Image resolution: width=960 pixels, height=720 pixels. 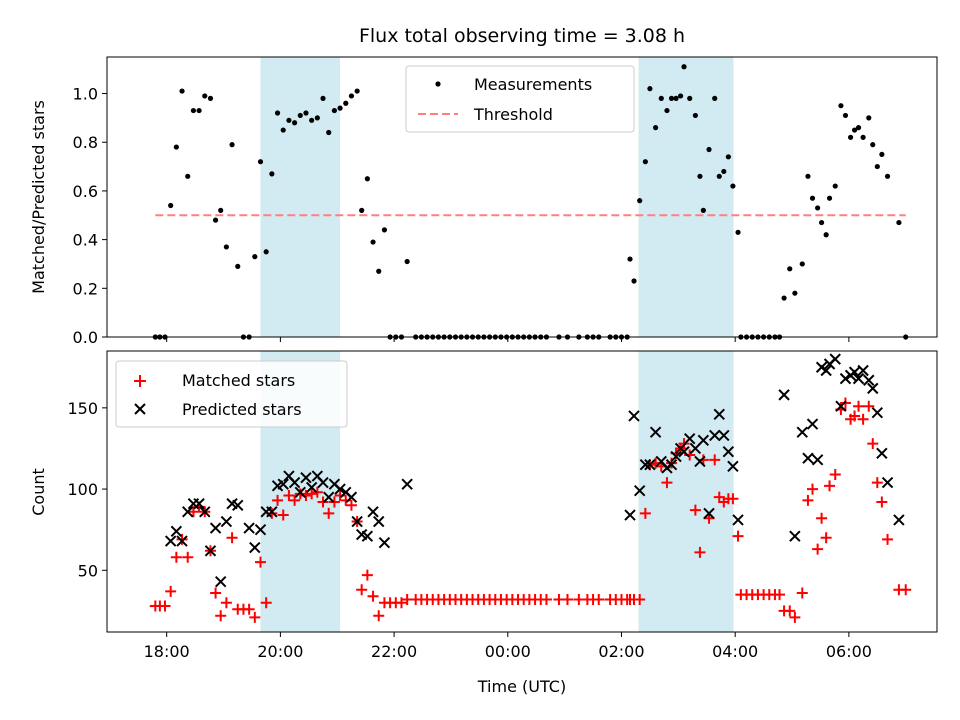 I want to click on chart-title: Flux total observing time = 3.08 h, so click(x=522, y=36).